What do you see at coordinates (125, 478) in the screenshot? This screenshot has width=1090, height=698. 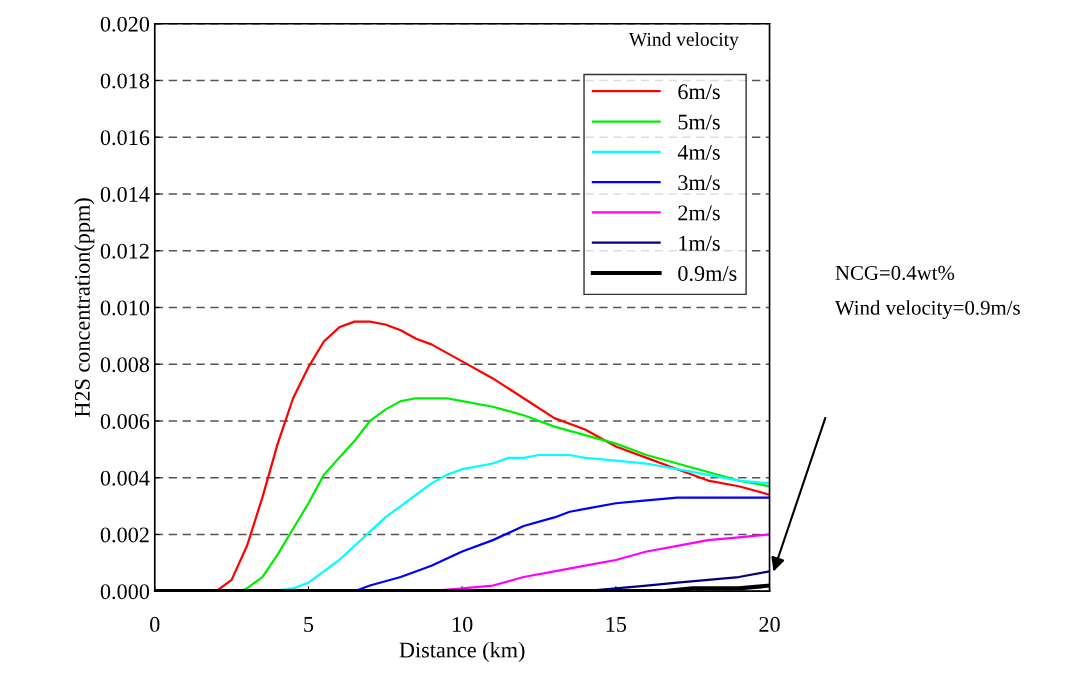 I see `y-tick-label: 0.004` at bounding box center [125, 478].